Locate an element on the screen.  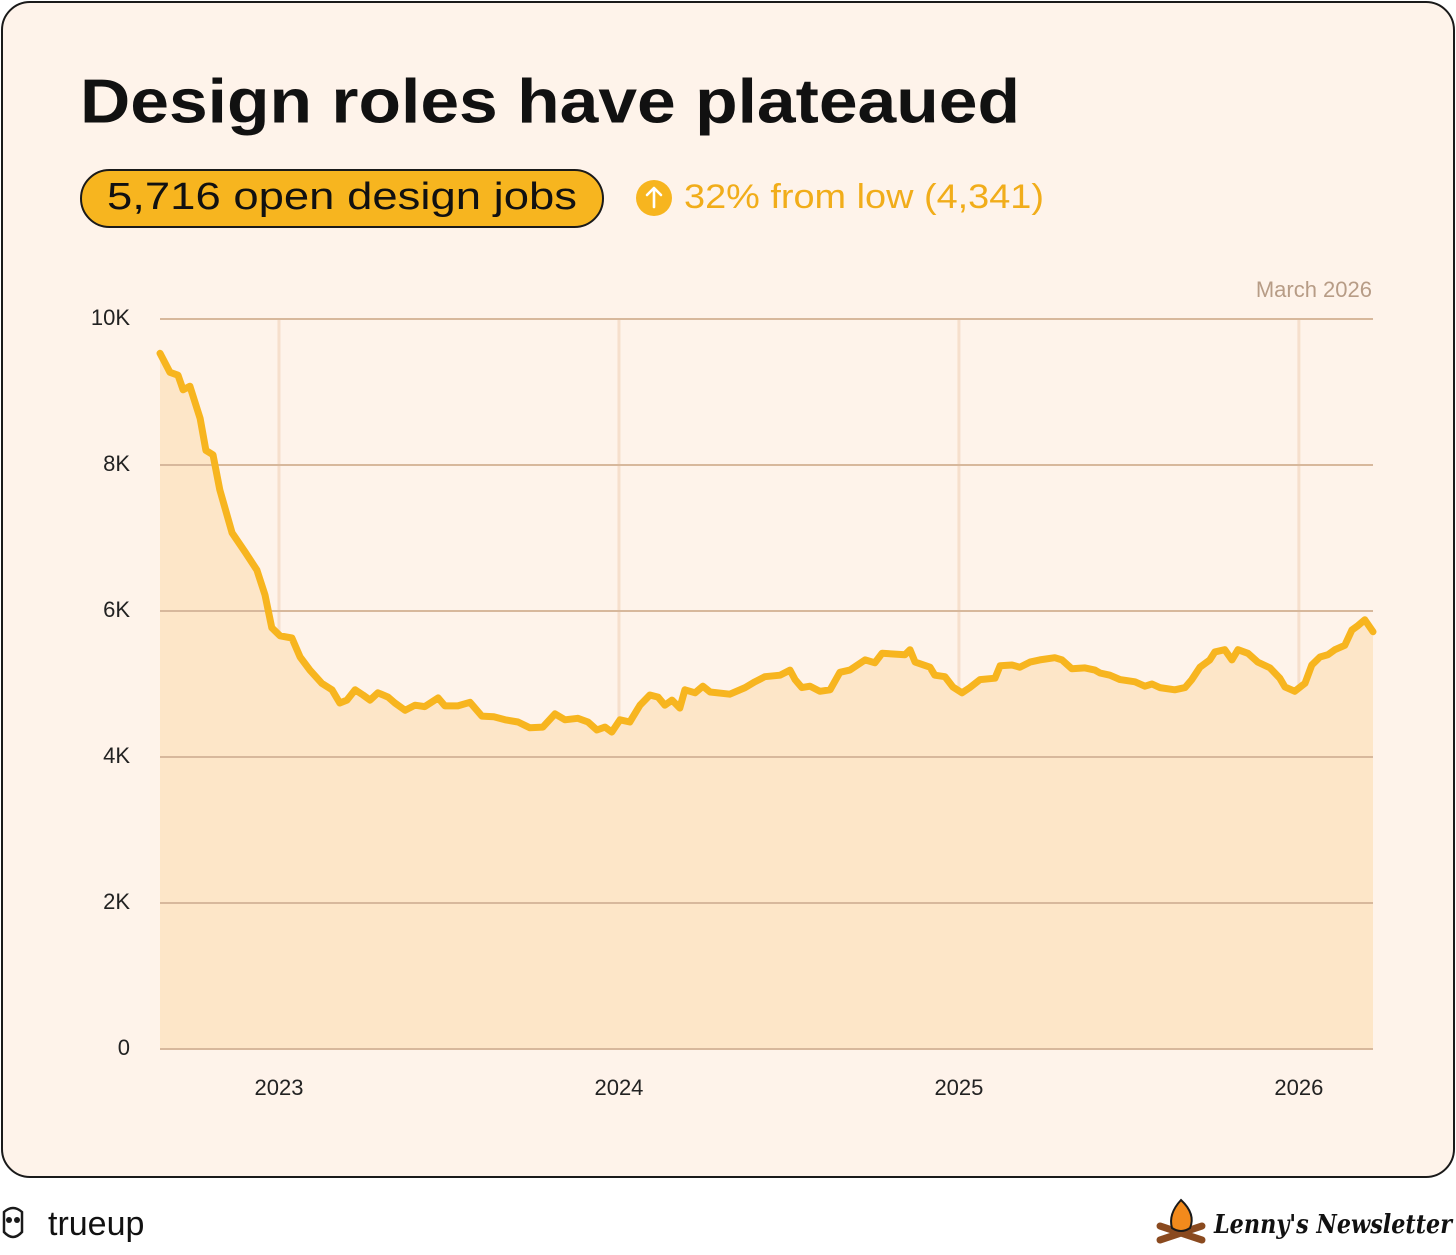
chart-title: Design roles have plateaued is located at coordinates (550, 101).